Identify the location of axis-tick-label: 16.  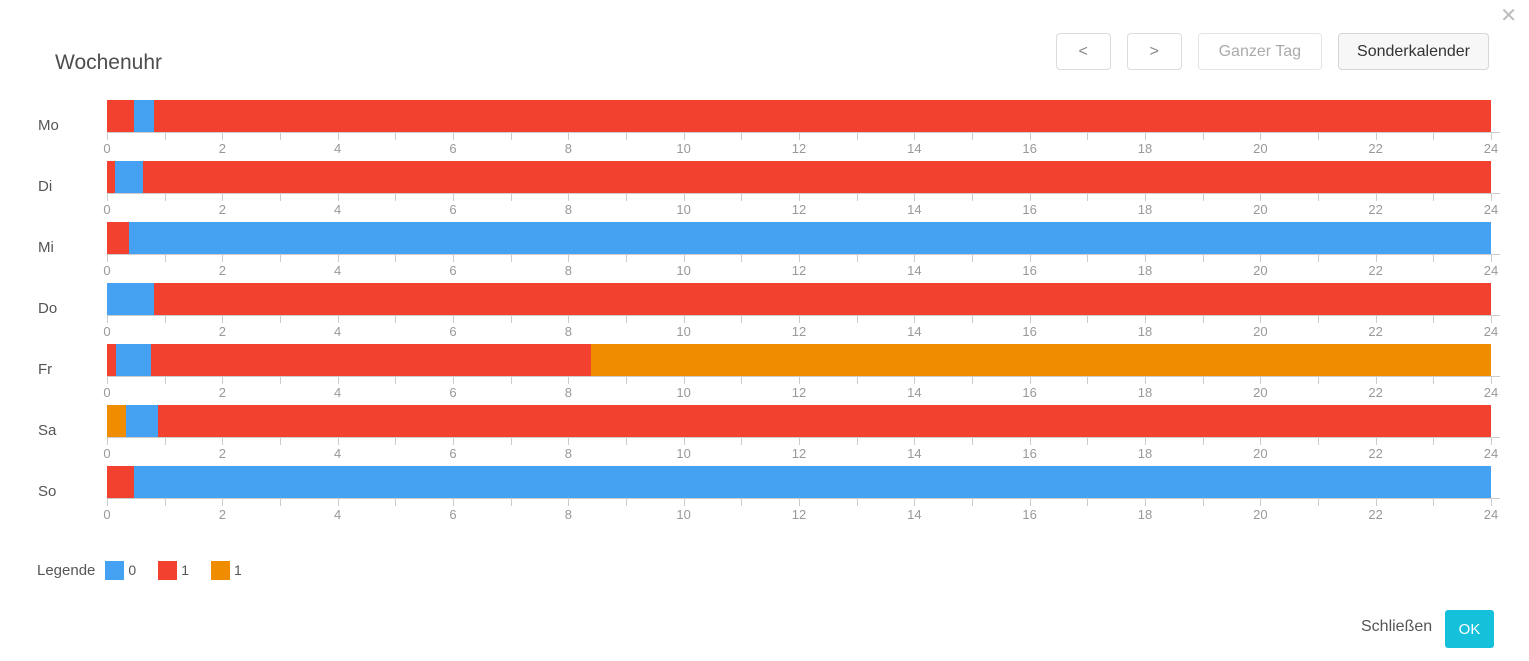
(1029, 148).